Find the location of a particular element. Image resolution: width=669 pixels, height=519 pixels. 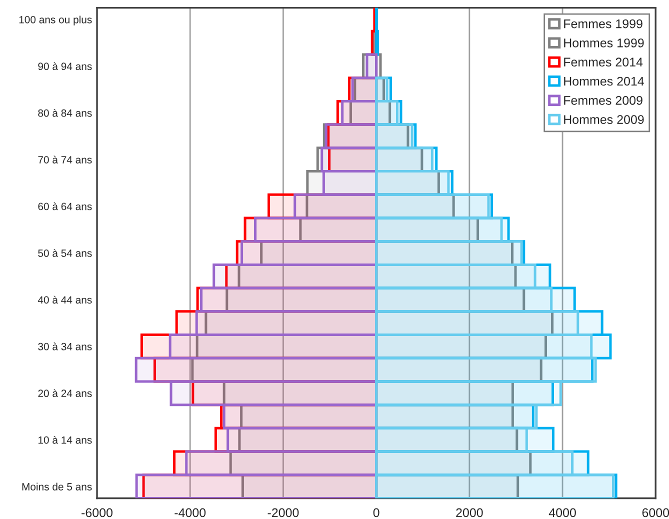

x-tick-label: 4000 is located at coordinates (562, 513).